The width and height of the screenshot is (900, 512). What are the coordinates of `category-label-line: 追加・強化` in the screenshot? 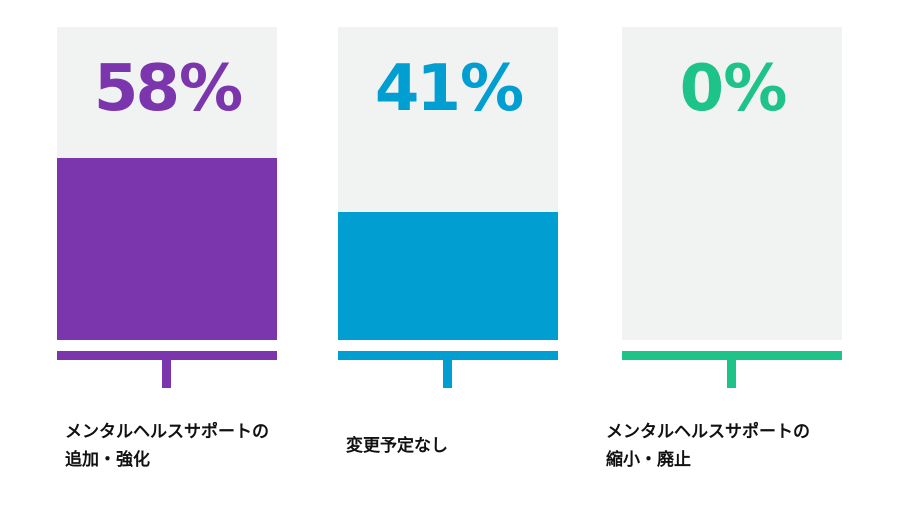 It's located at (107, 460).